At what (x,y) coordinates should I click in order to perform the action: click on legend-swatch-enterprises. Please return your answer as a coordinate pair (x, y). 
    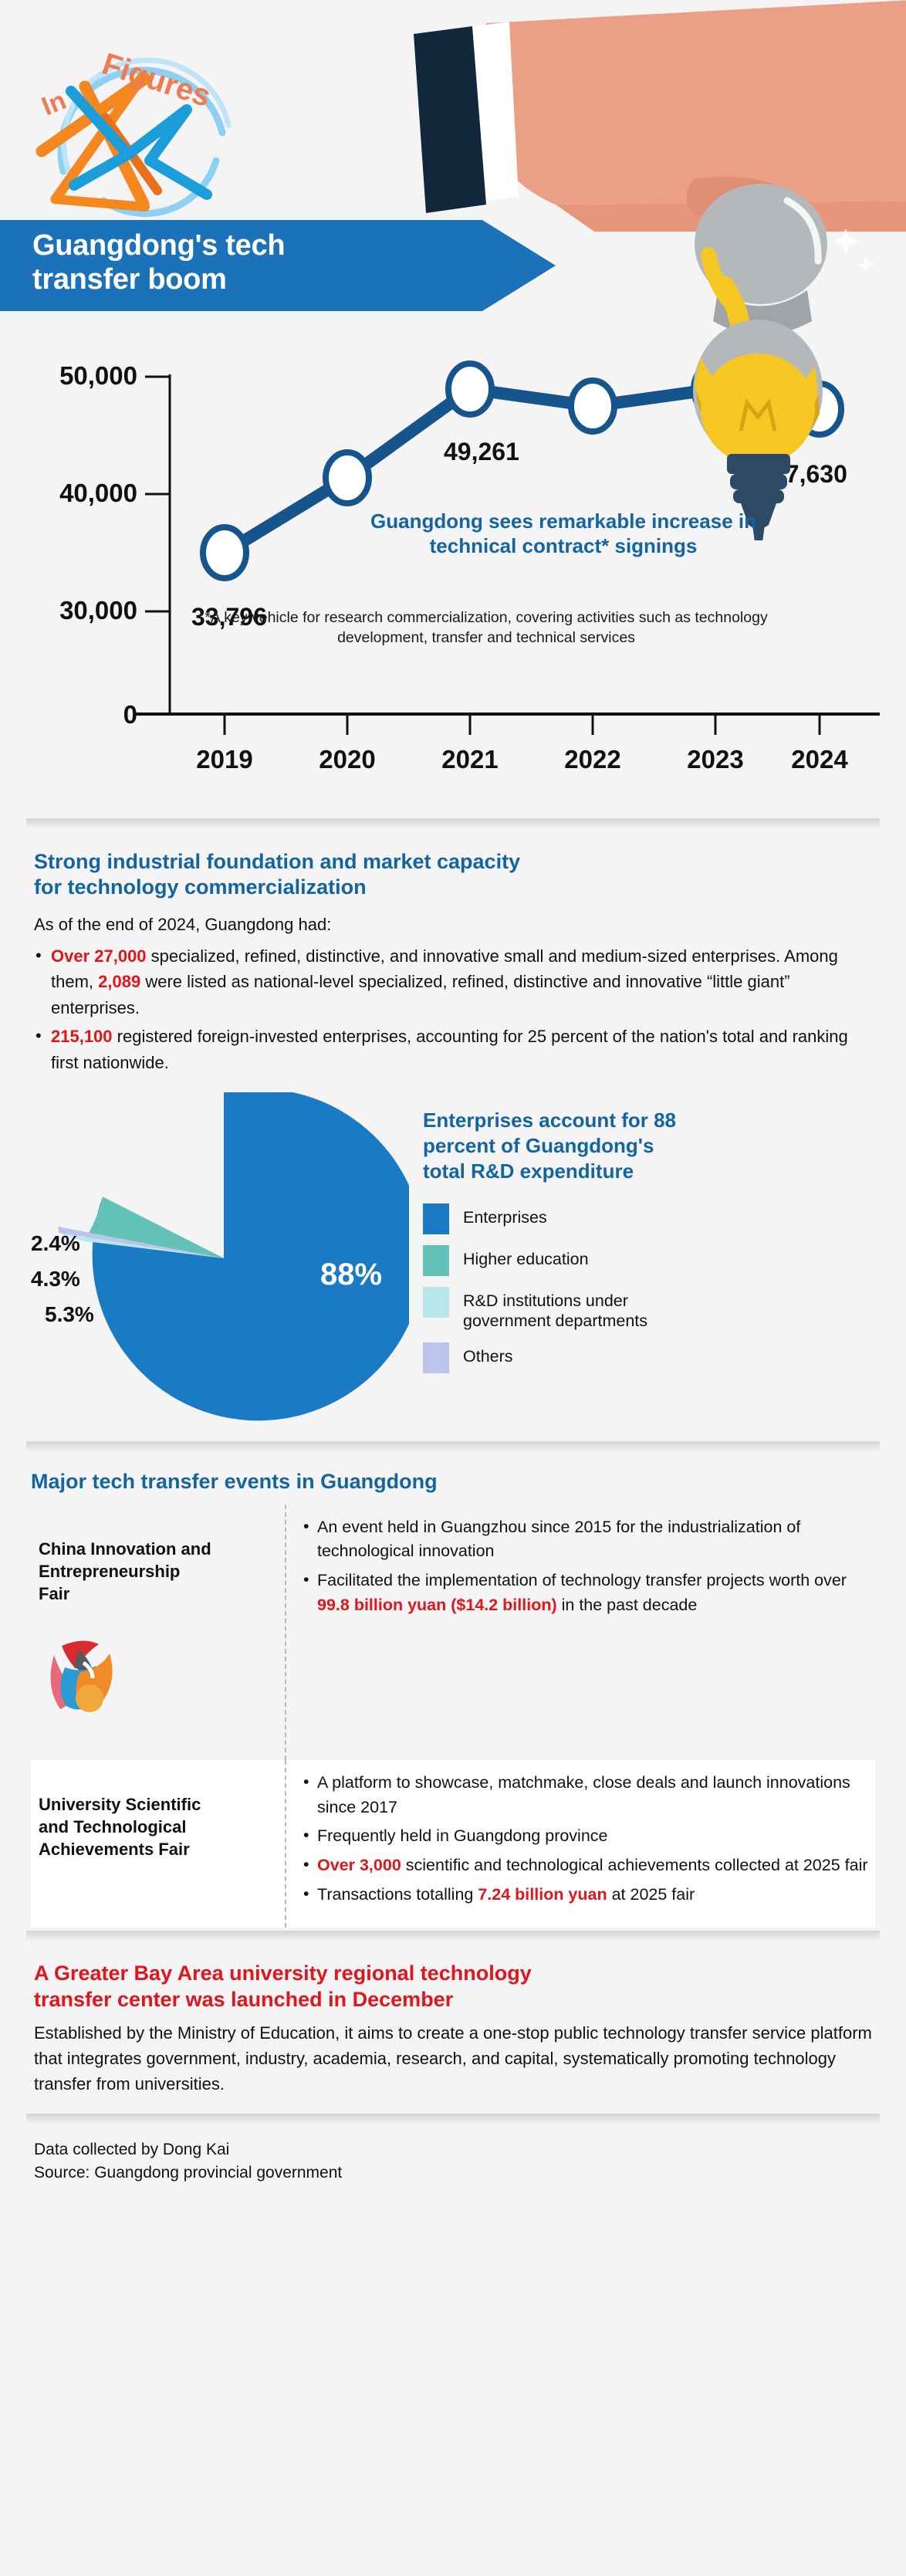
    Looking at the image, I should click on (436, 1219).